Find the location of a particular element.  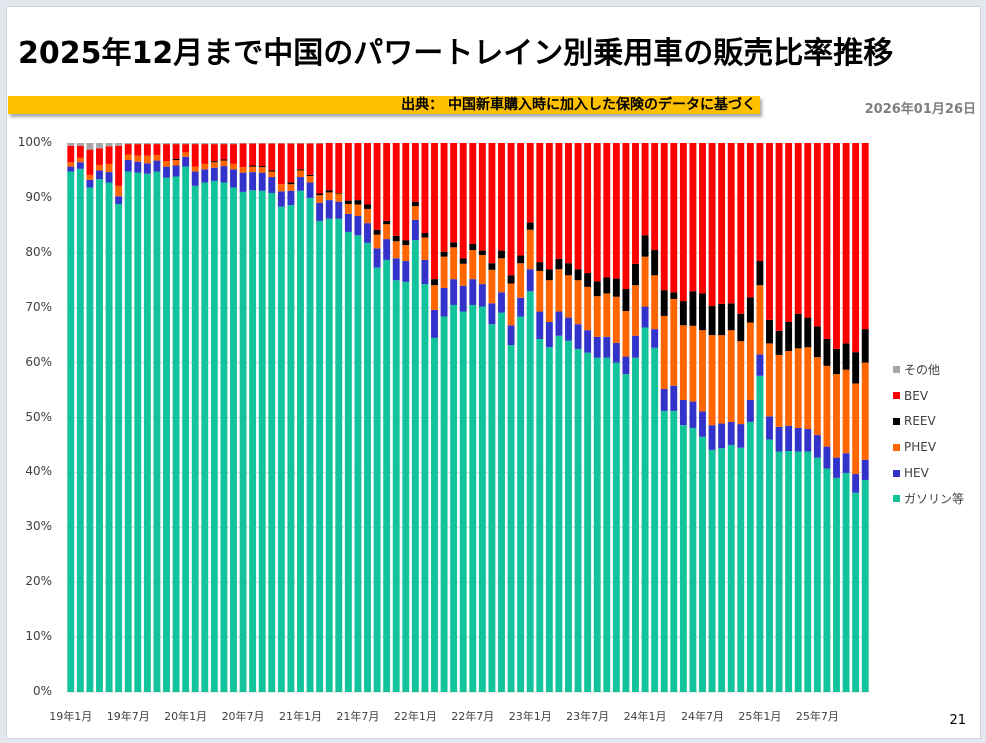

legend-item: ガソリン等 is located at coordinates (928, 499).